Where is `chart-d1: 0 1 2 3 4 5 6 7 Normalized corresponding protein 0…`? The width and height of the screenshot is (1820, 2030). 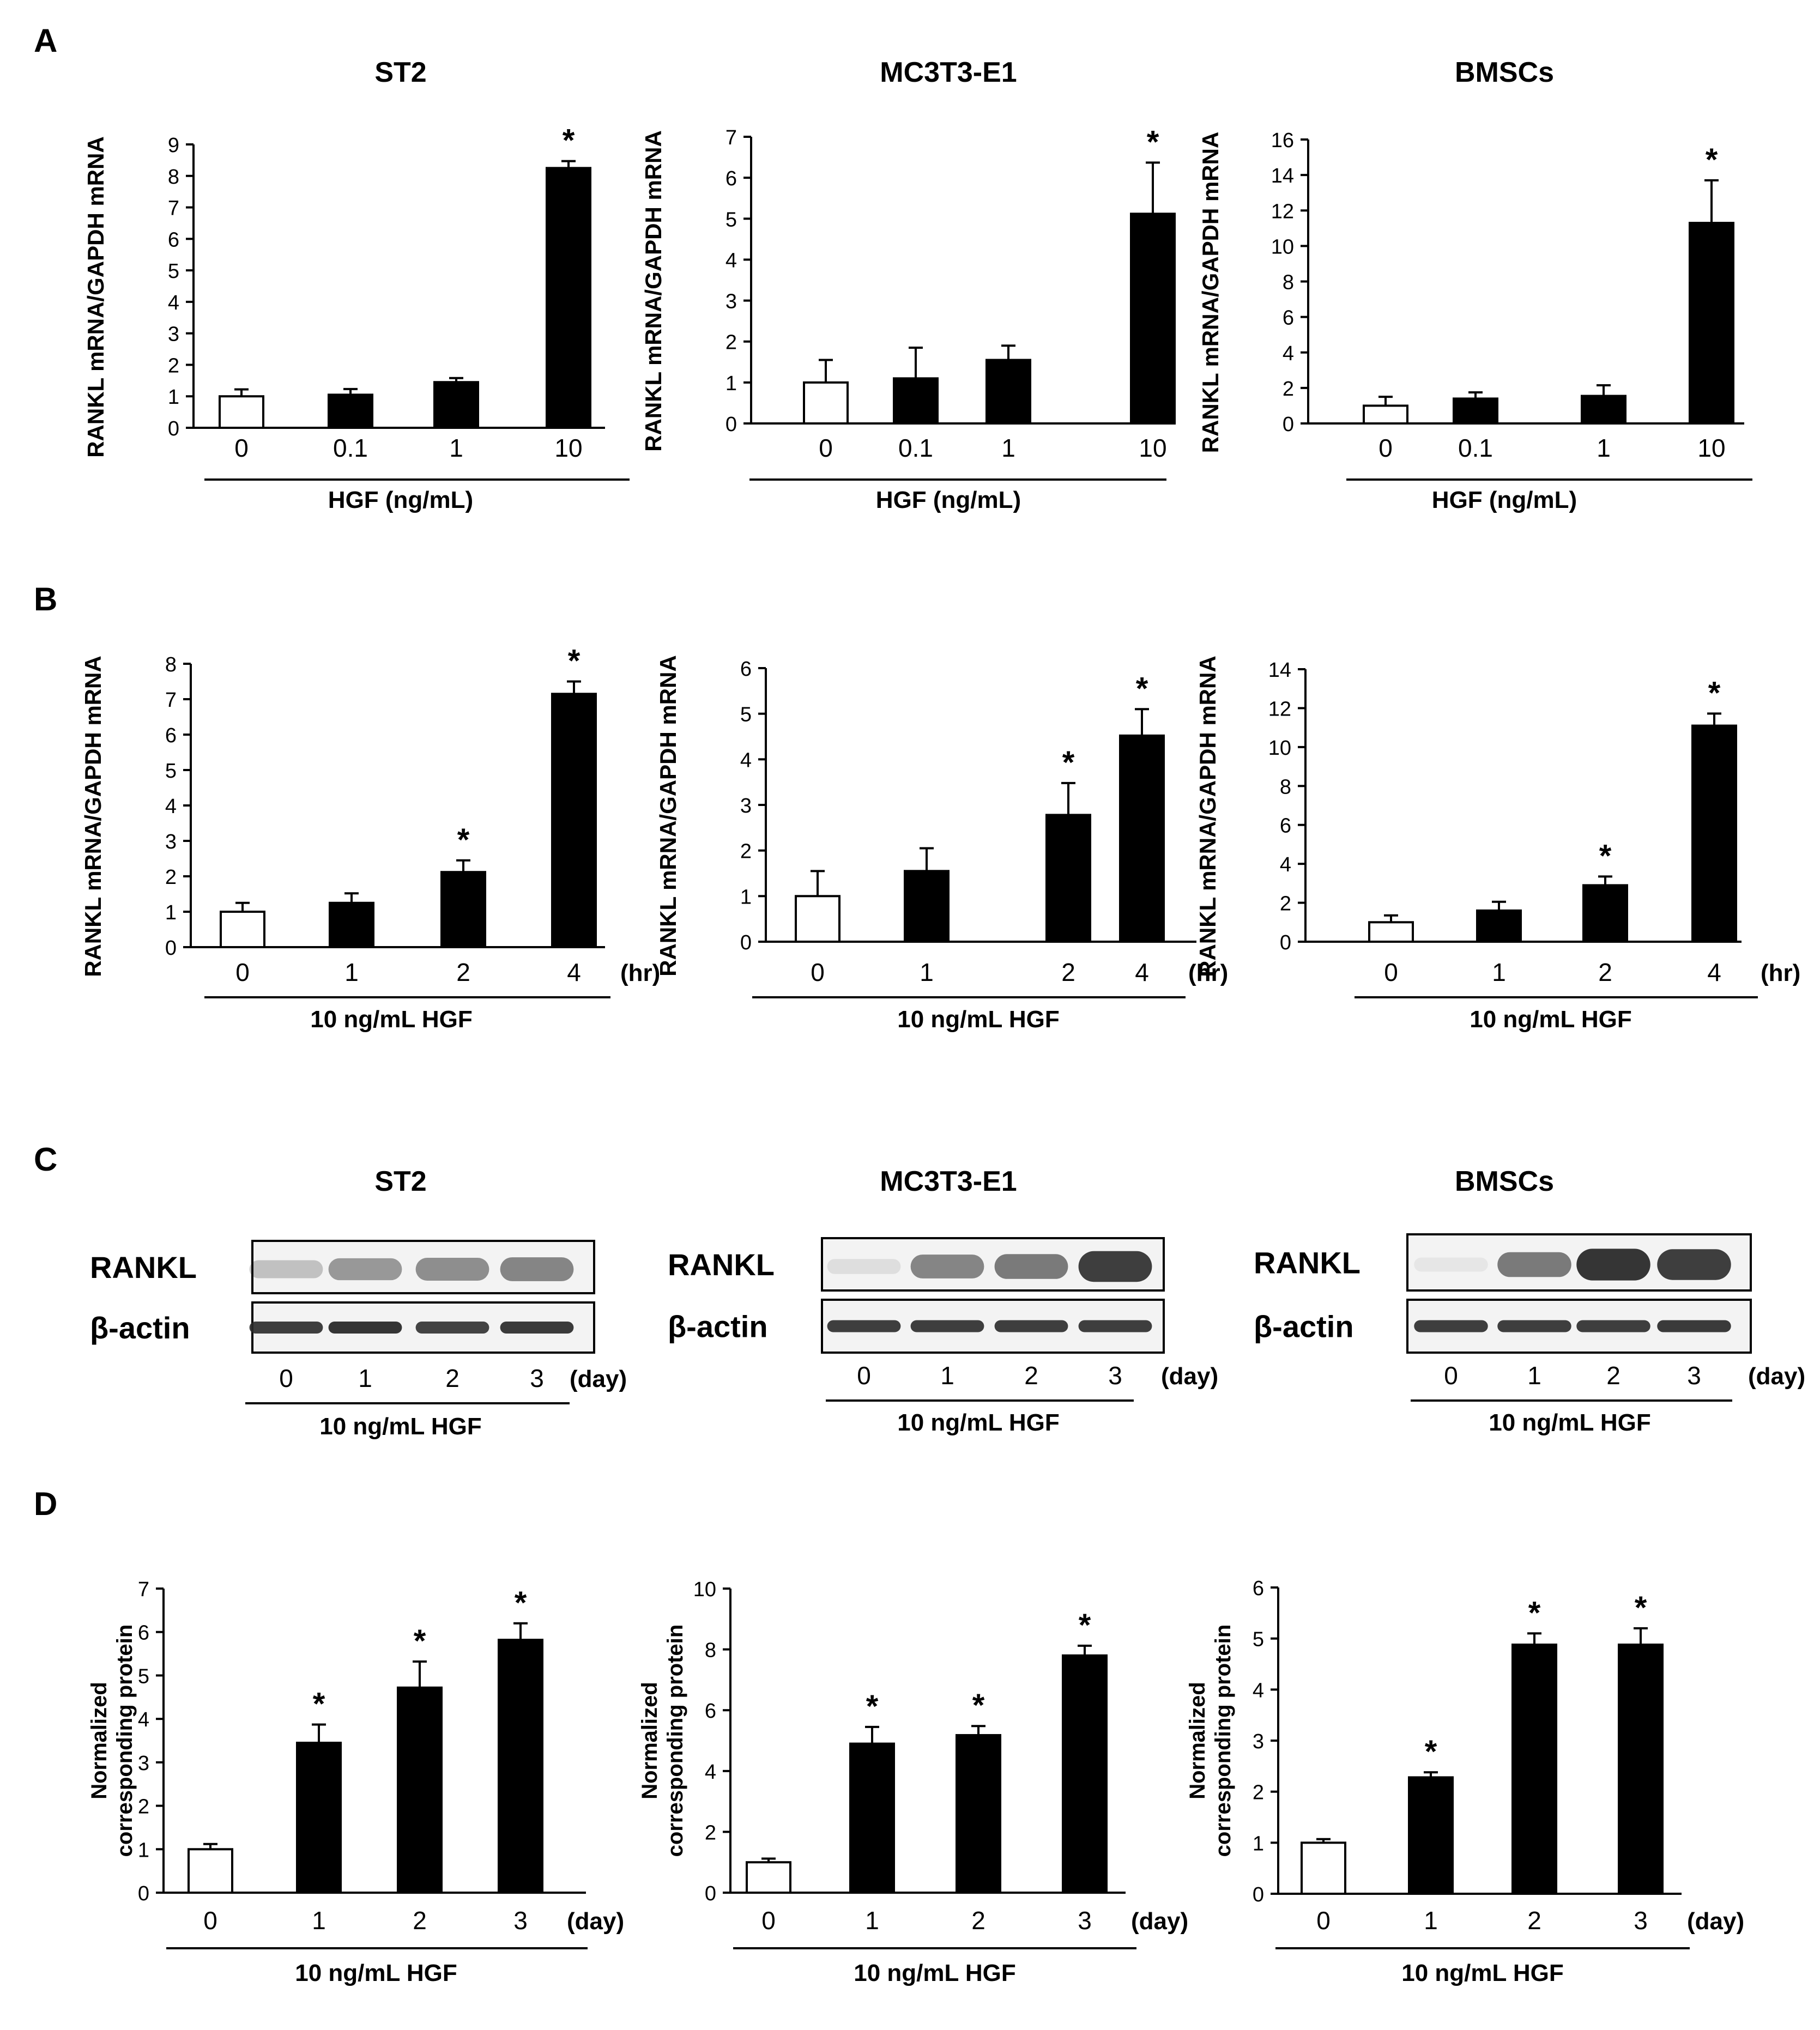 chart-d1: 0 1 2 3 4 5 6 7 Normalized corresponding protein 0… is located at coordinates (355, 1782).